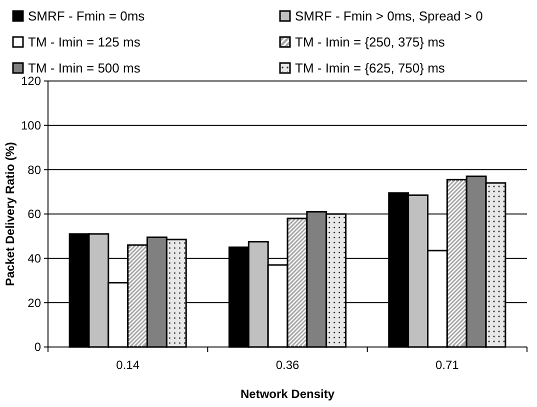 The image size is (537, 407). Describe the element at coordinates (35, 214) in the screenshot. I see `y-tick-label: 60` at that location.